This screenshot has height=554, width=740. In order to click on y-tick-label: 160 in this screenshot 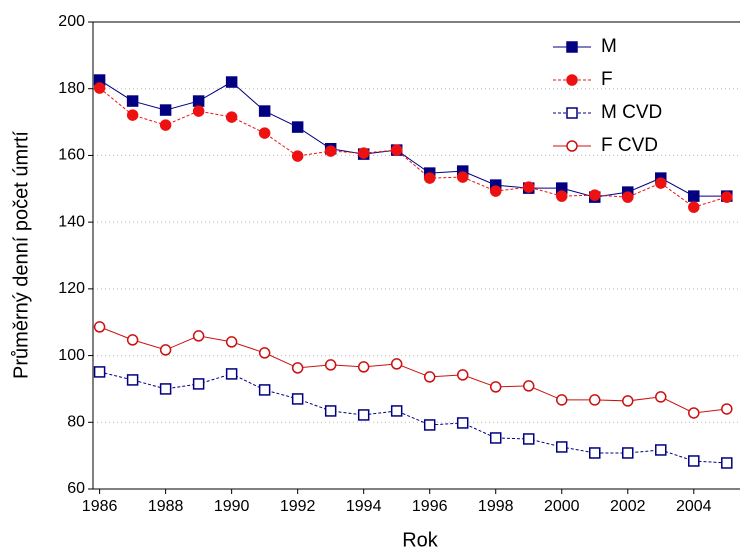, I will do `click(71, 155)`.